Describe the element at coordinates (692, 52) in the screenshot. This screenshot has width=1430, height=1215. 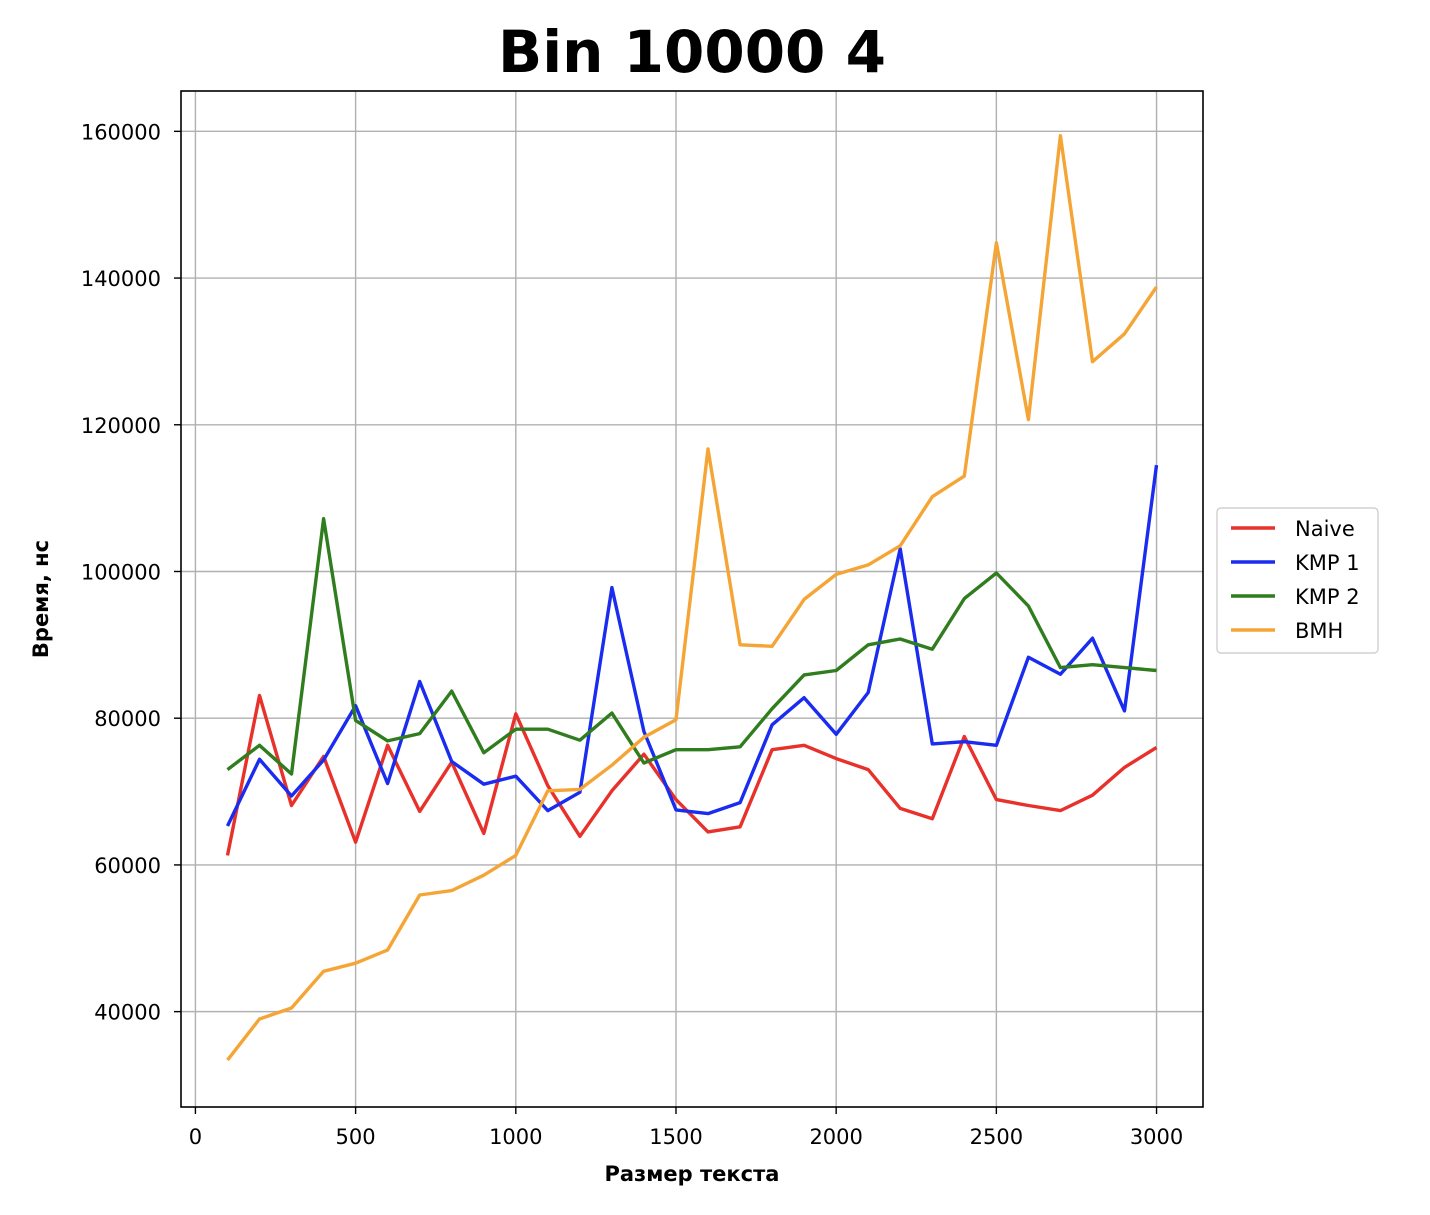
I see `chart-title: Bin 10000 4` at that location.